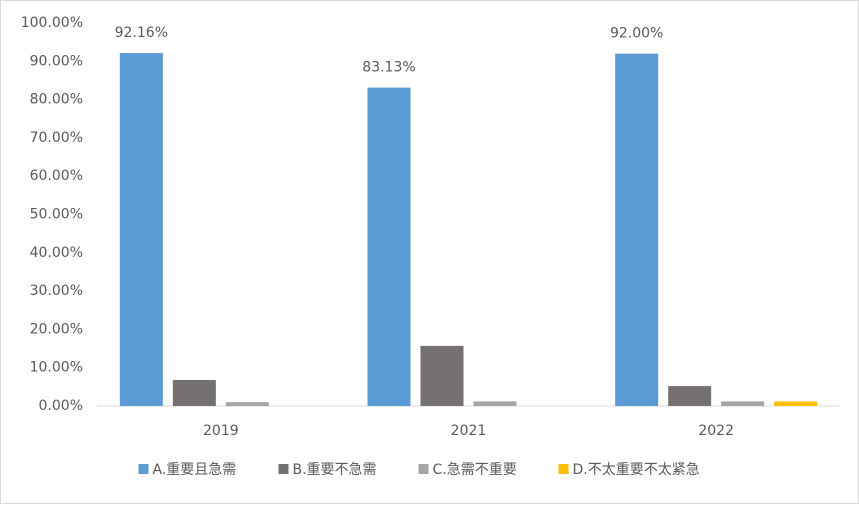  What do you see at coordinates (52, 23) in the screenshot?
I see `y-tick-label: 100.00%` at bounding box center [52, 23].